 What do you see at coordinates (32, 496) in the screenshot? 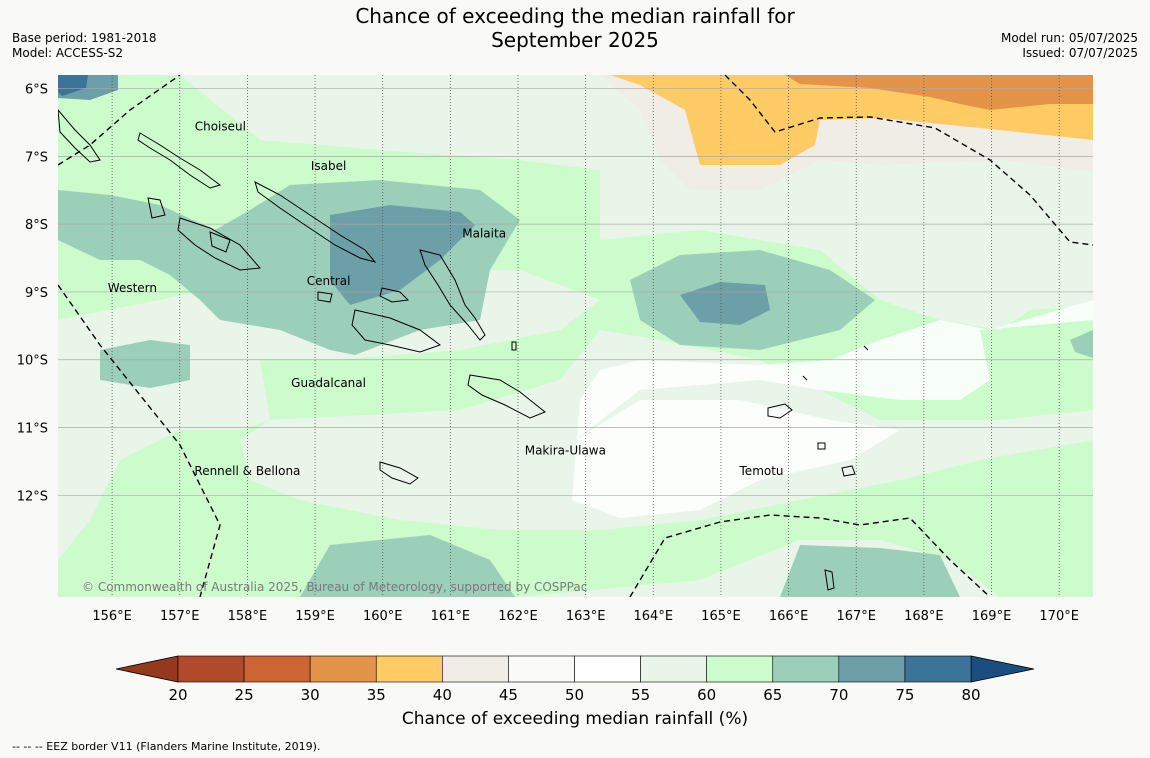
I see `lat-label: 12°S` at bounding box center [32, 496].